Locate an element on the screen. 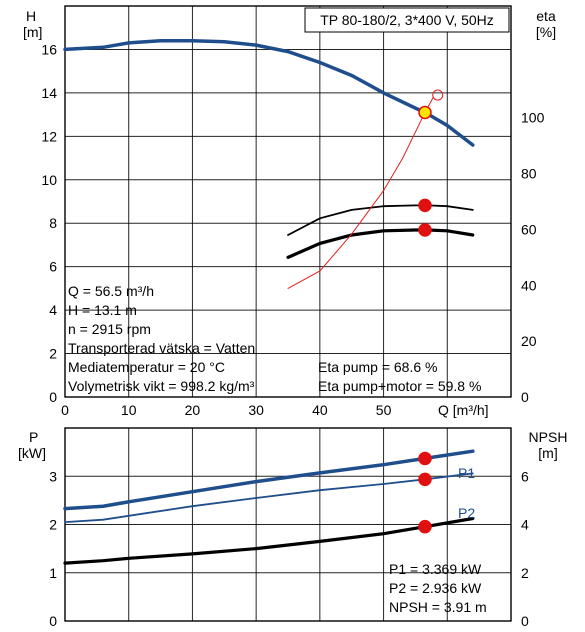  bottom-y-right-tick-label: 0 is located at coordinates (525, 621).